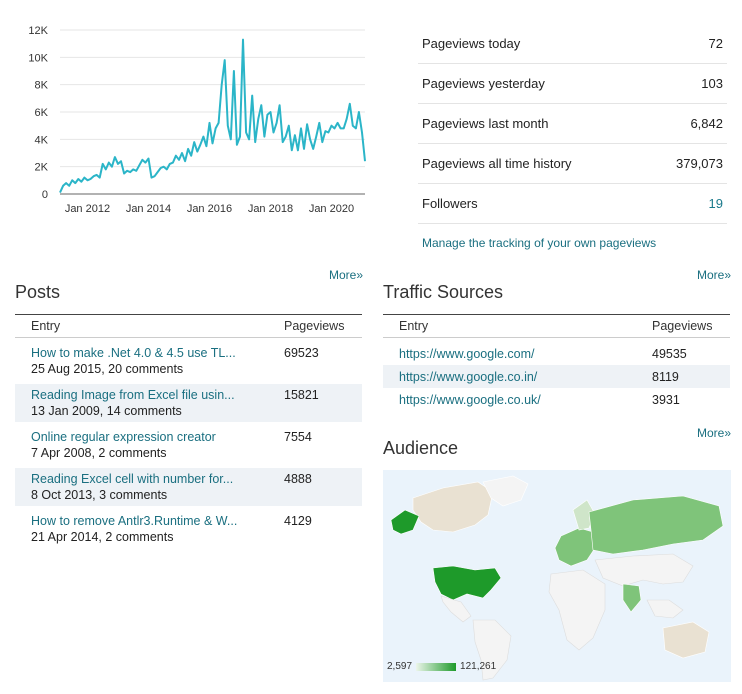 The height and width of the screenshot is (694, 742). What do you see at coordinates (666, 399) in the screenshot?
I see `traffic-pageviews: 3931` at bounding box center [666, 399].